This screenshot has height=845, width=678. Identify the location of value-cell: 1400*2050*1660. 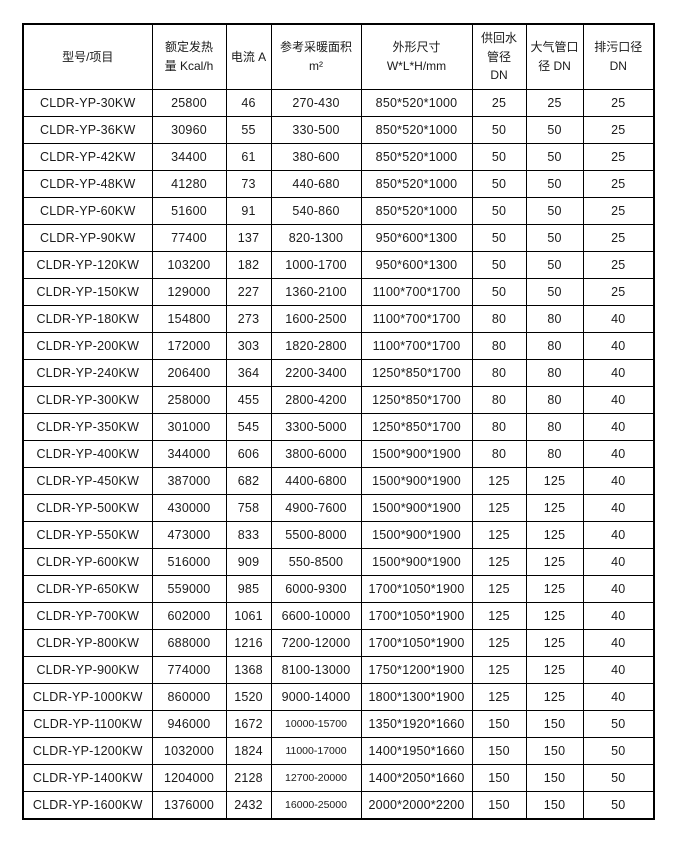
(416, 778).